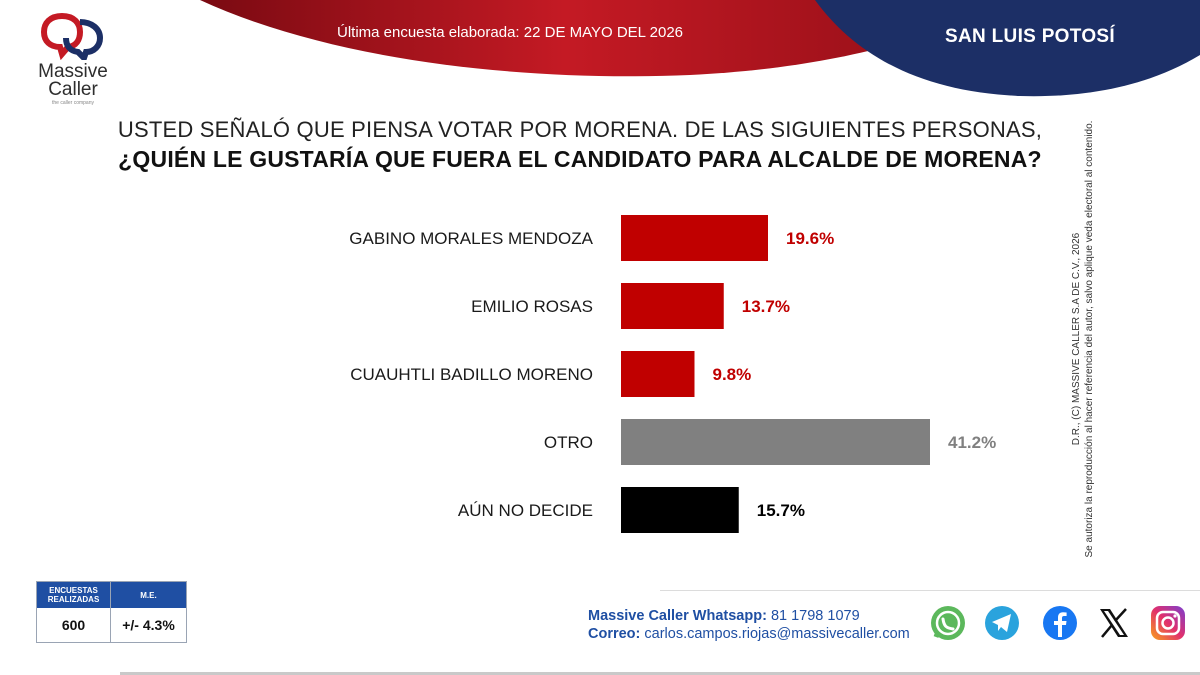 This screenshot has width=1200, height=675. What do you see at coordinates (74, 595) in the screenshot?
I see `surveys-header: ENCUESTAS REALIZADAS` at bounding box center [74, 595].